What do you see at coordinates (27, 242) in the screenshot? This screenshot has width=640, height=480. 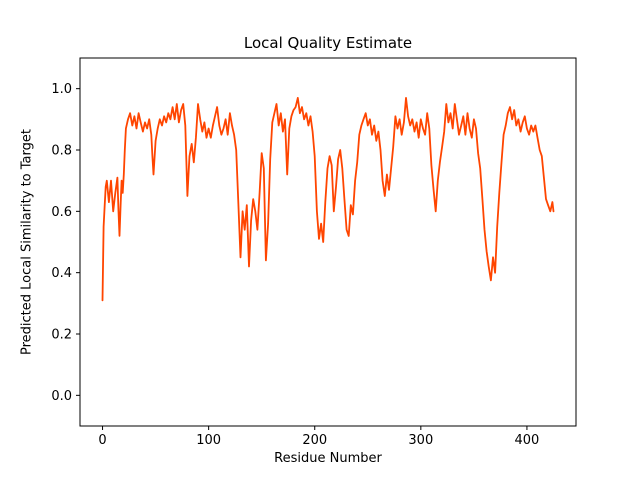 I see `y-axis-label: Predicted Local Similarity to Target` at bounding box center [27, 242].